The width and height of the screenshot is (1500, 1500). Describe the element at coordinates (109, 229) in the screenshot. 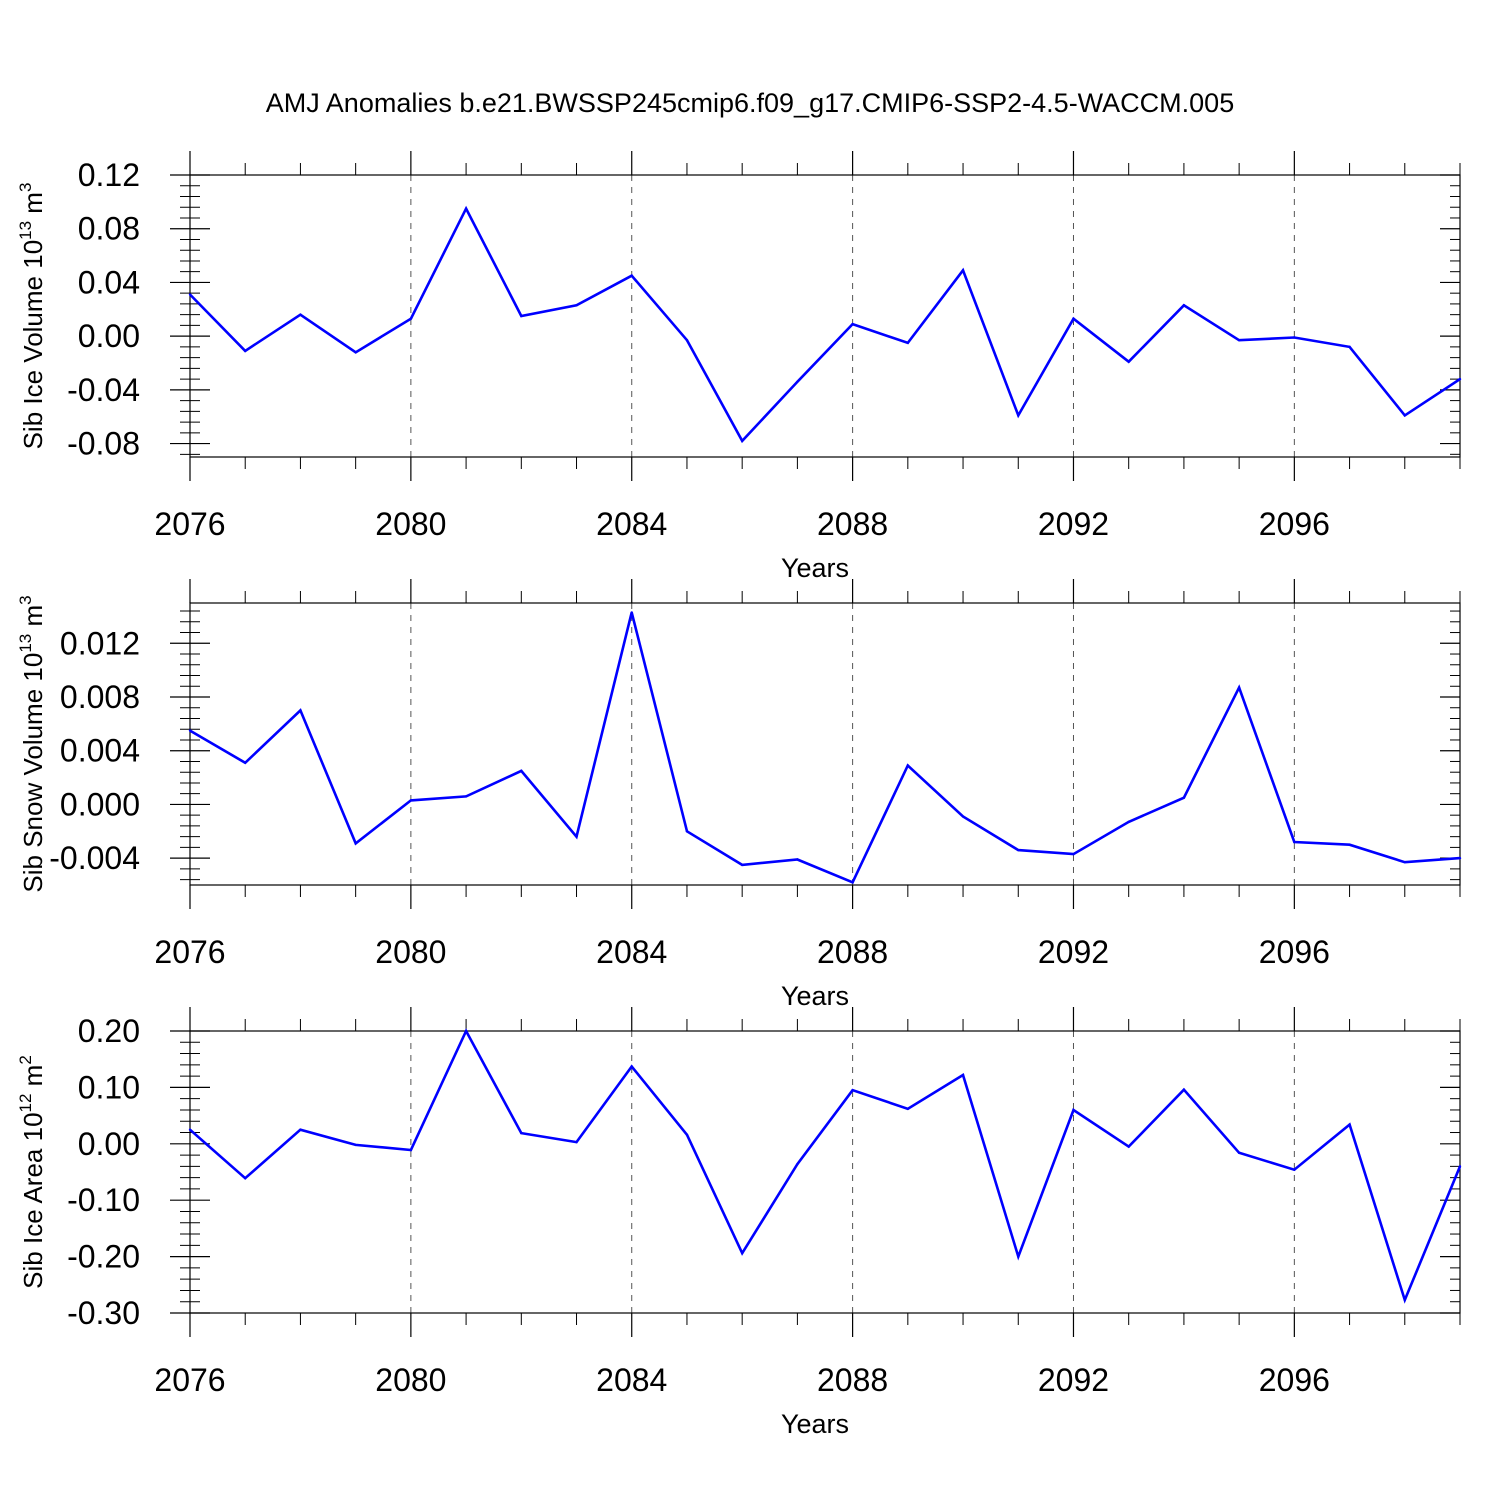

I see `y-tick-label: 0.08` at that location.